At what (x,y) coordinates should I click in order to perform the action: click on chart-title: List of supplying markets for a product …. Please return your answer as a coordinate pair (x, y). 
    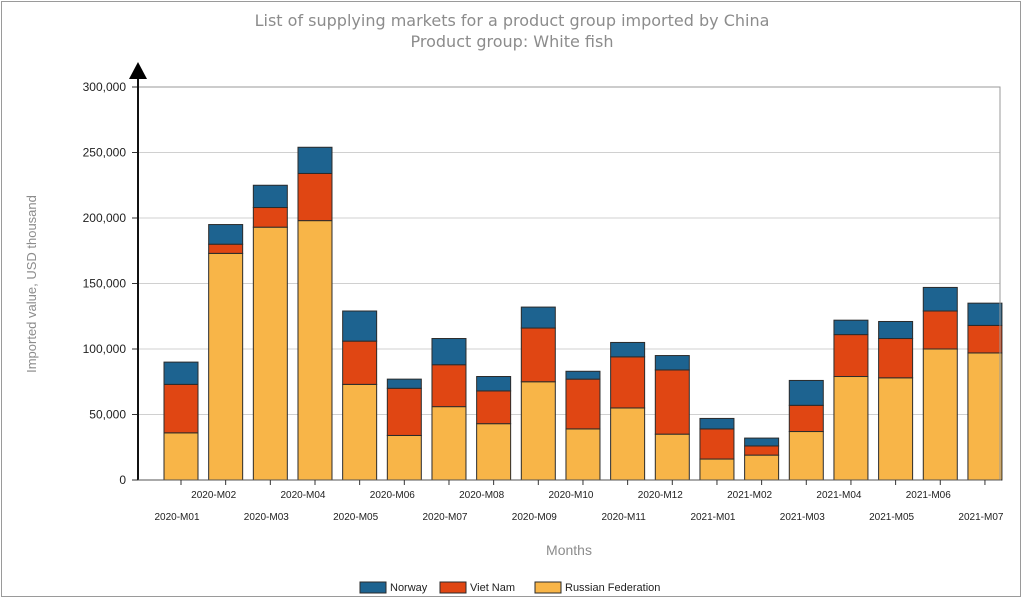
    Looking at the image, I should click on (512, 20).